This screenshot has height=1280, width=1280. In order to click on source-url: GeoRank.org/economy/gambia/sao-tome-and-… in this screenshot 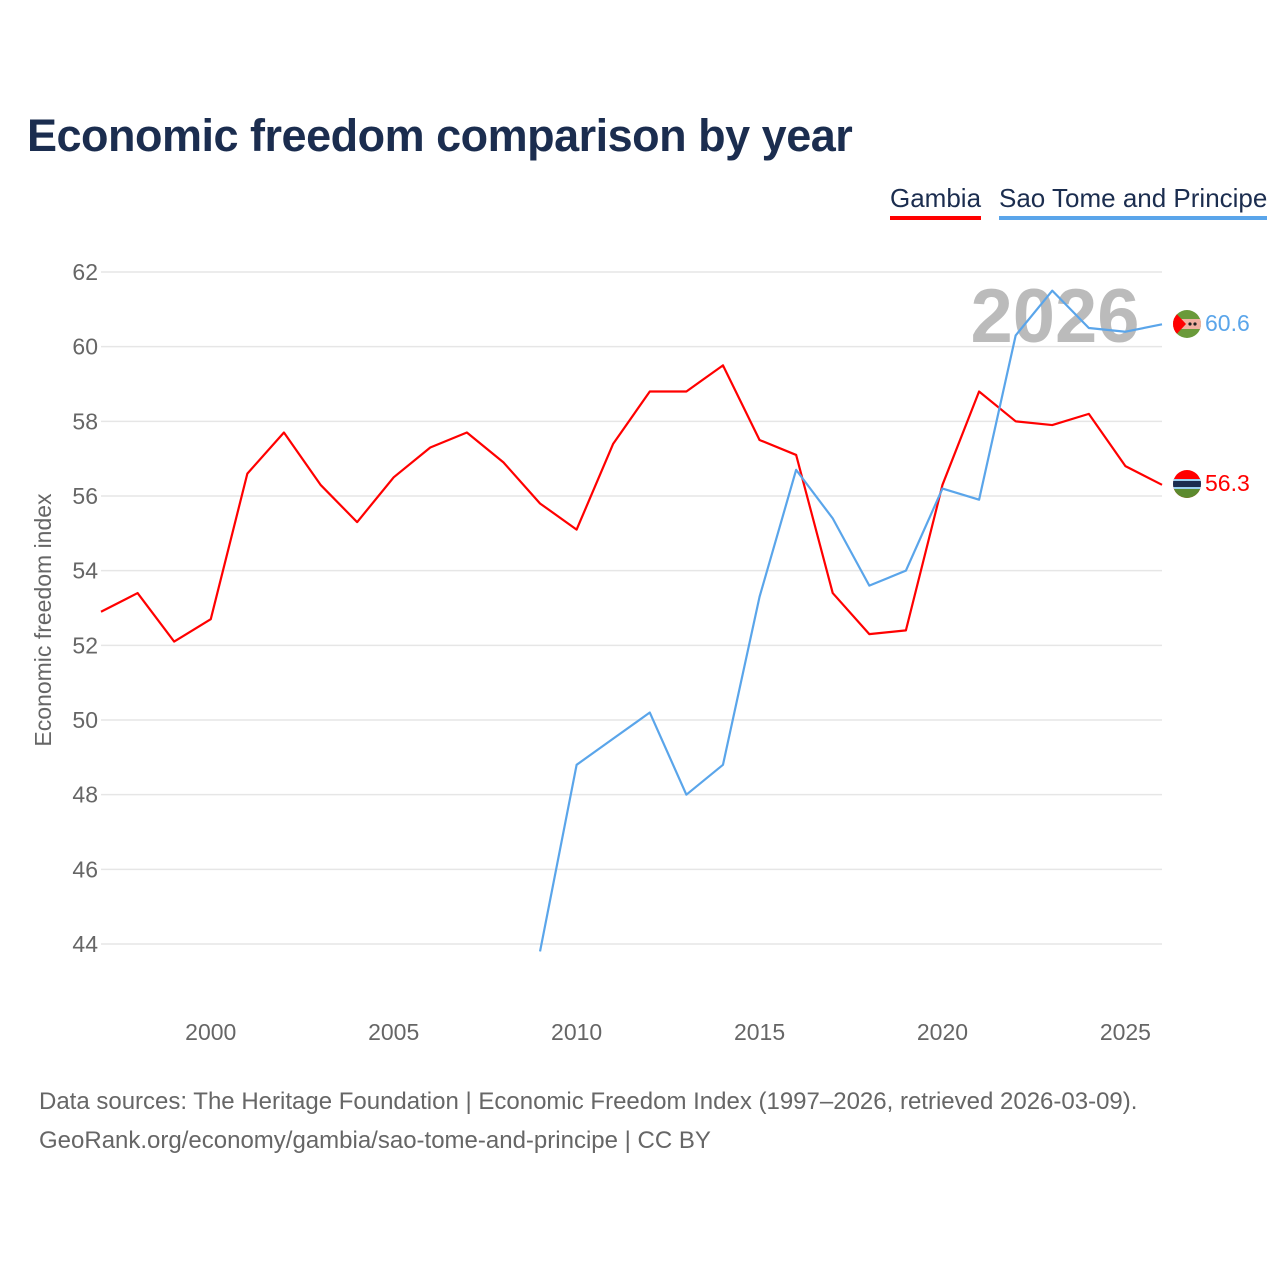, I will do `click(375, 1140)`.